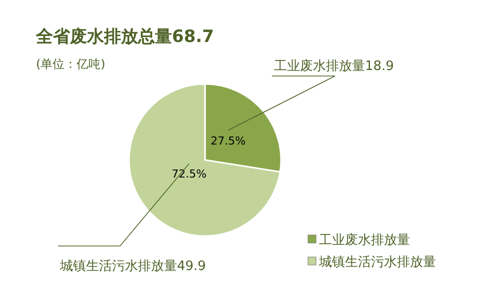 The image size is (477, 288). I want to click on data-label: 27.5%, so click(228, 141).